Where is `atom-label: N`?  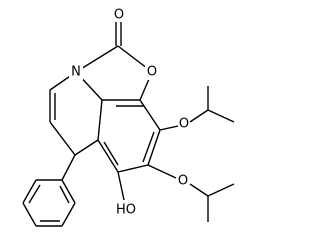
atom-label: N is located at coordinates (76, 72).